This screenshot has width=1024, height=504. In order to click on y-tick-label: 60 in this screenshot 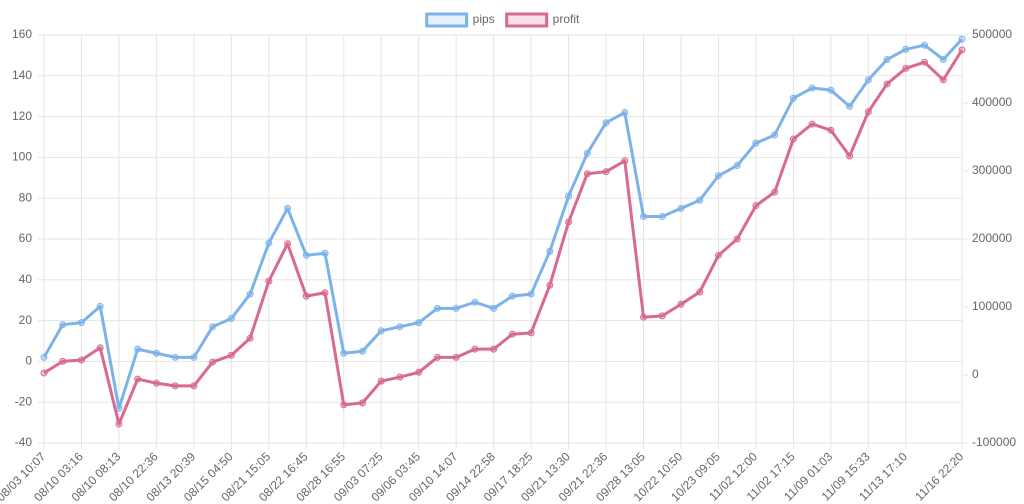, I will do `click(26, 238)`.